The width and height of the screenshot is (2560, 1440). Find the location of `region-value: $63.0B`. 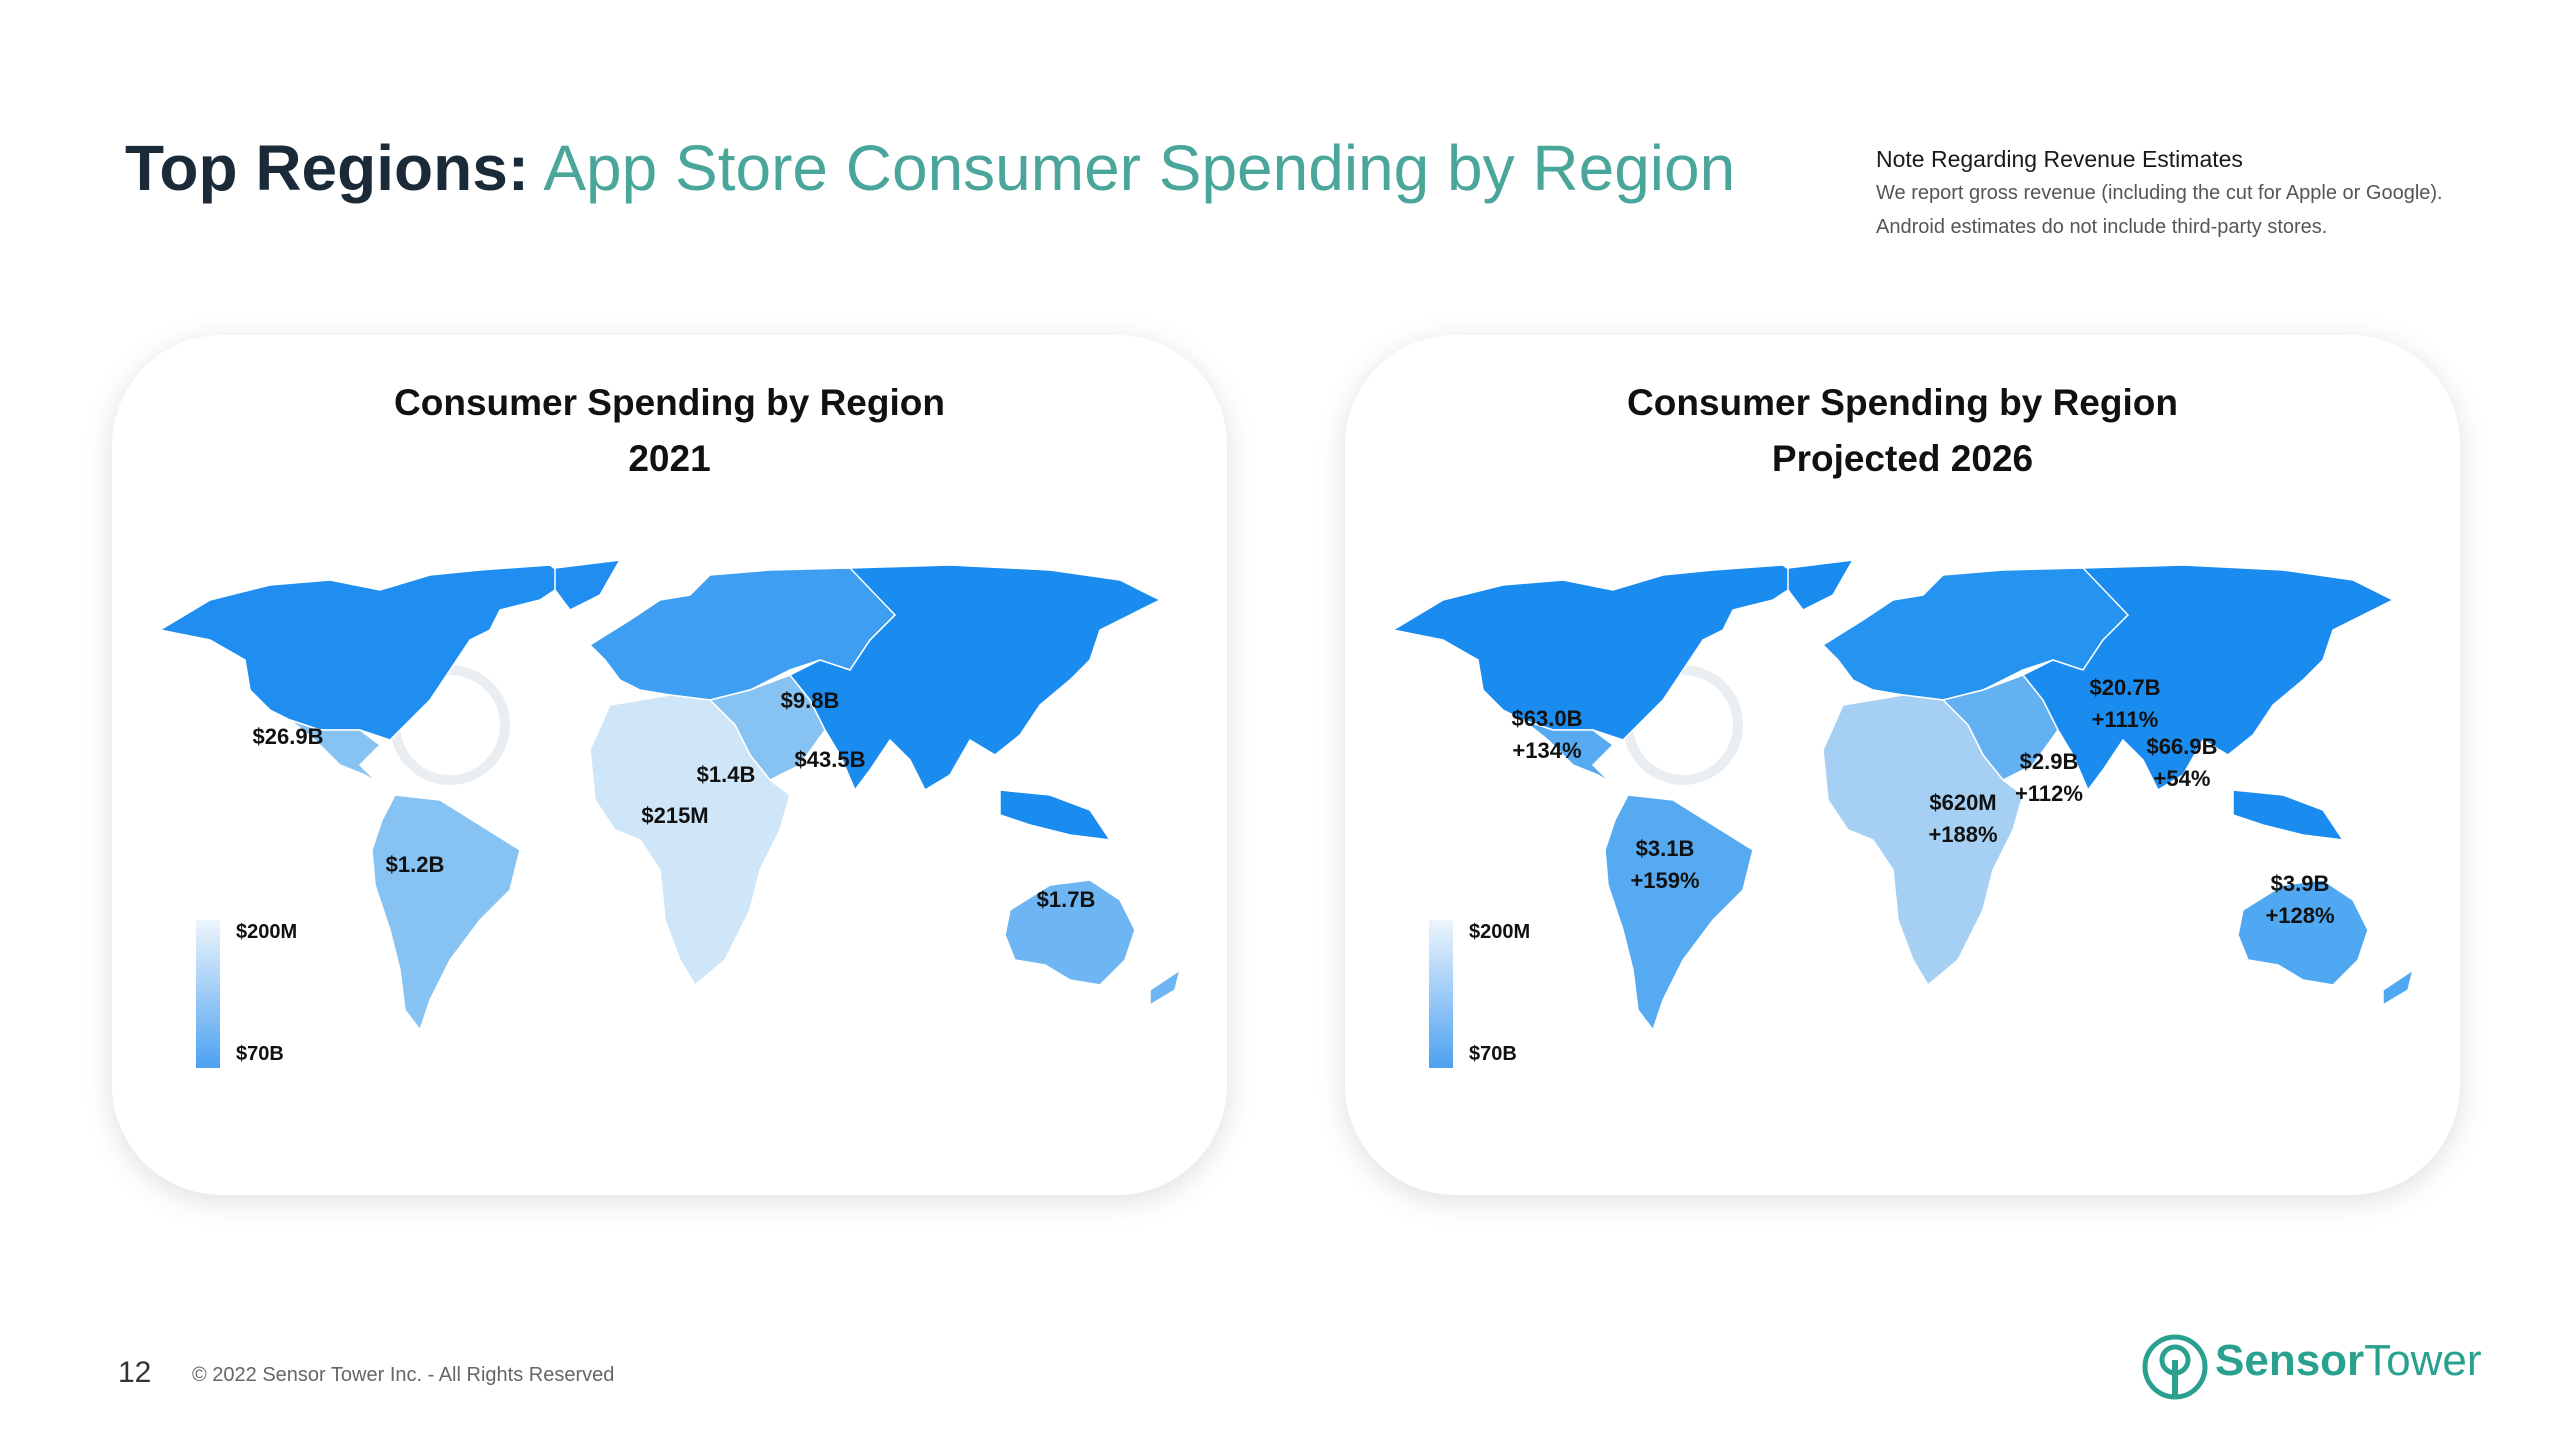

region-value: $63.0B is located at coordinates (1547, 718).